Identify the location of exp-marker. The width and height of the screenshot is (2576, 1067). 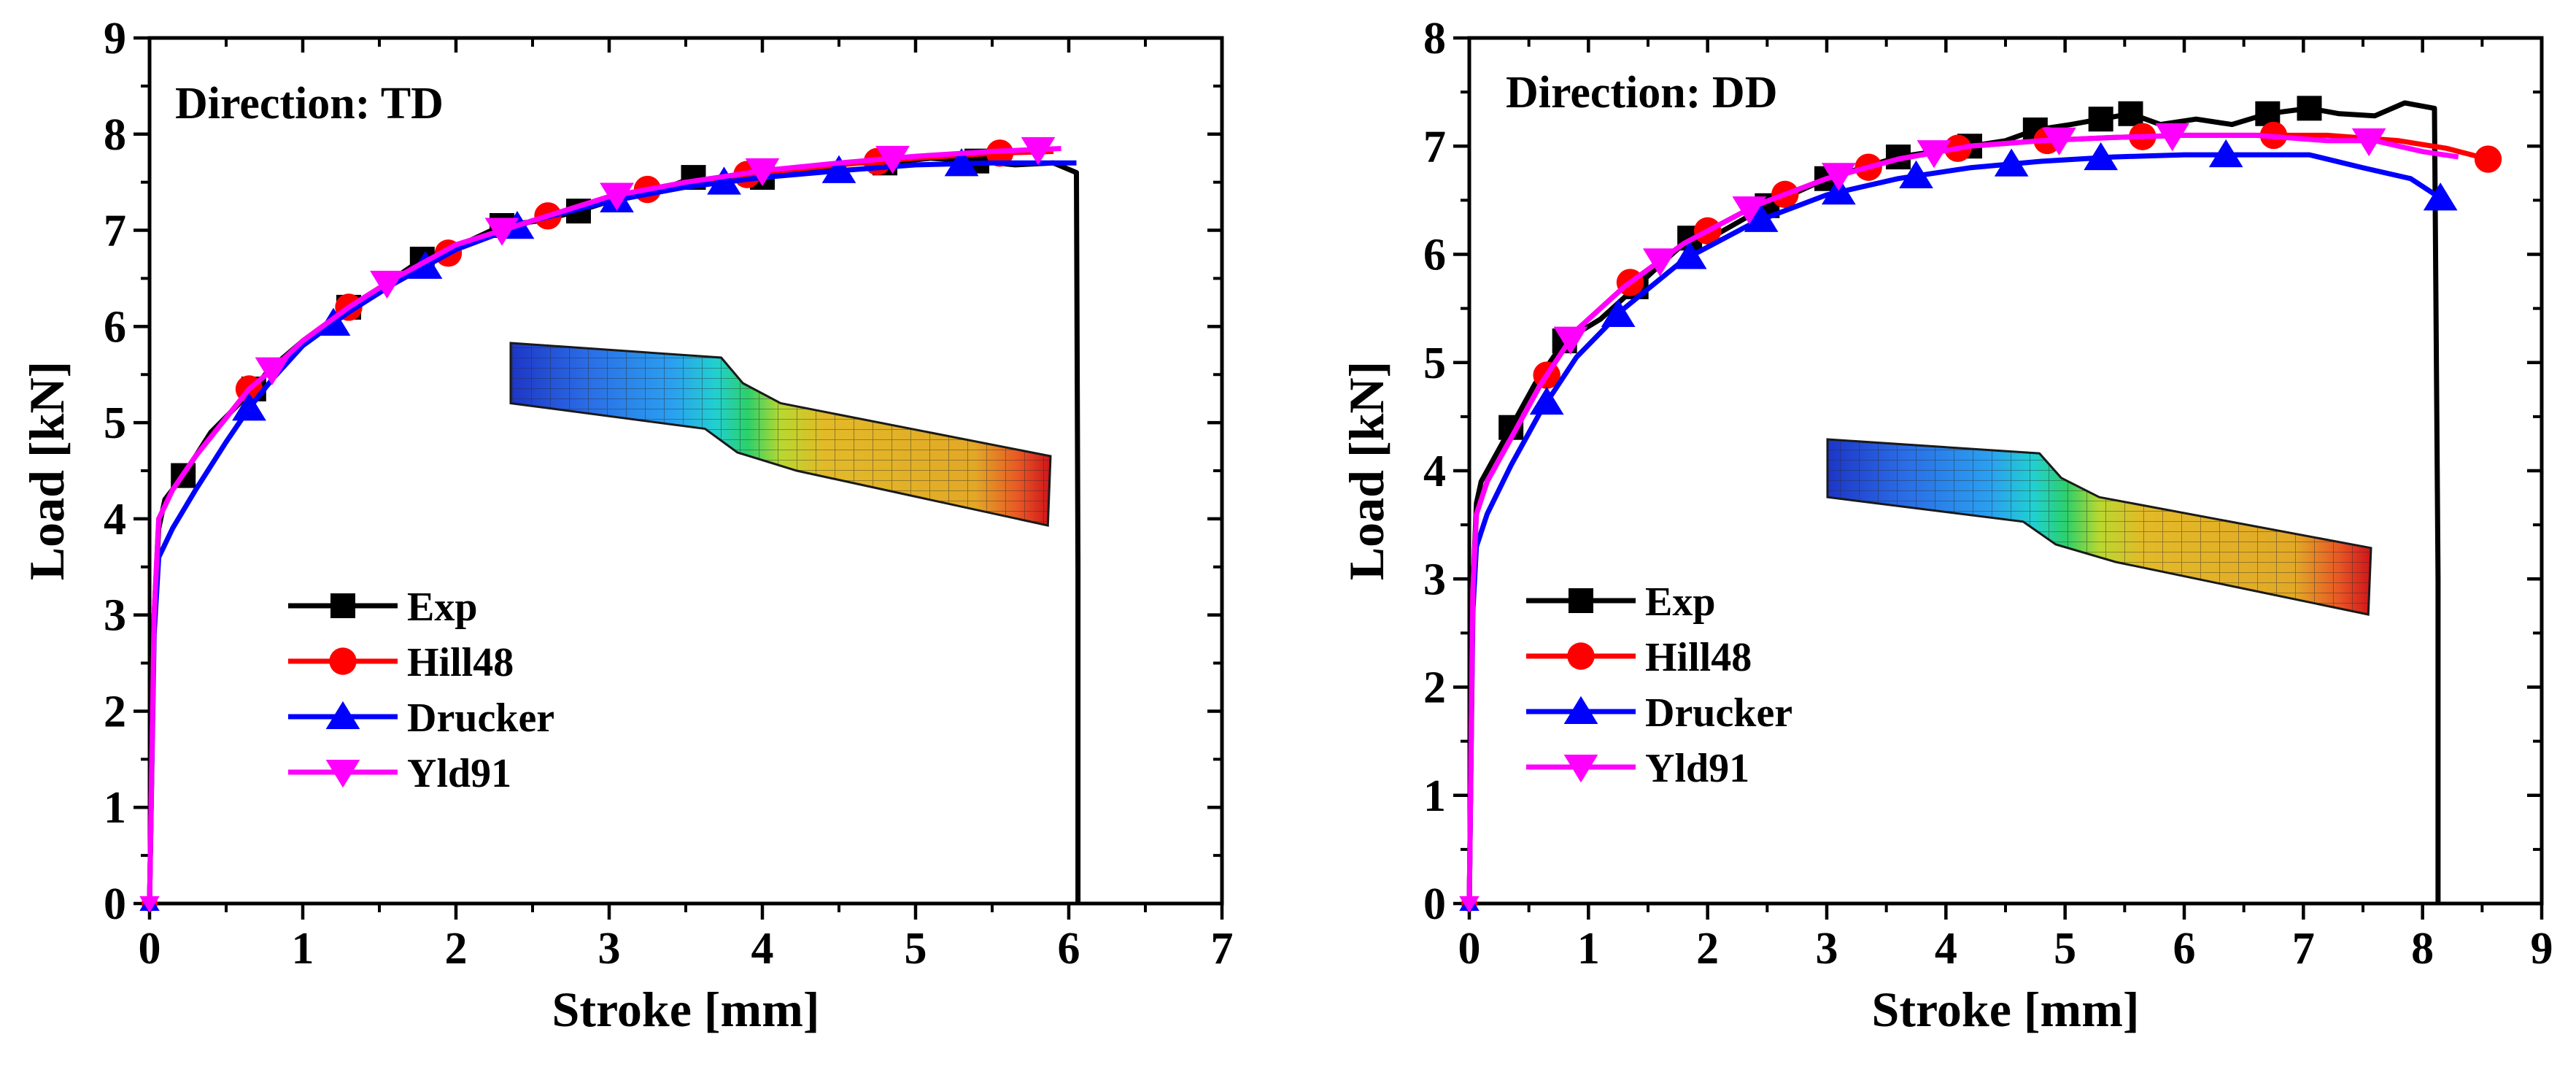
(2309, 108).